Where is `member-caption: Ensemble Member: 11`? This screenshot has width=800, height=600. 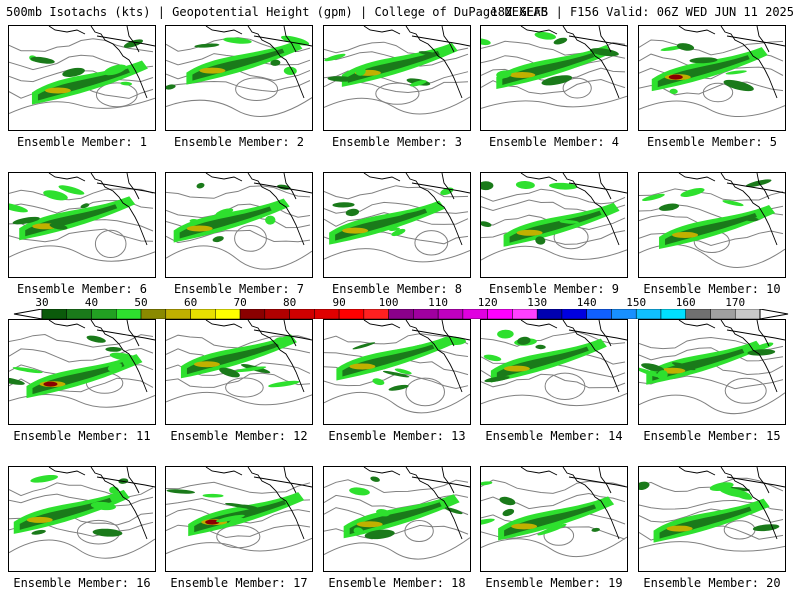 member-caption: Ensemble Member: 11 is located at coordinates (82, 436).